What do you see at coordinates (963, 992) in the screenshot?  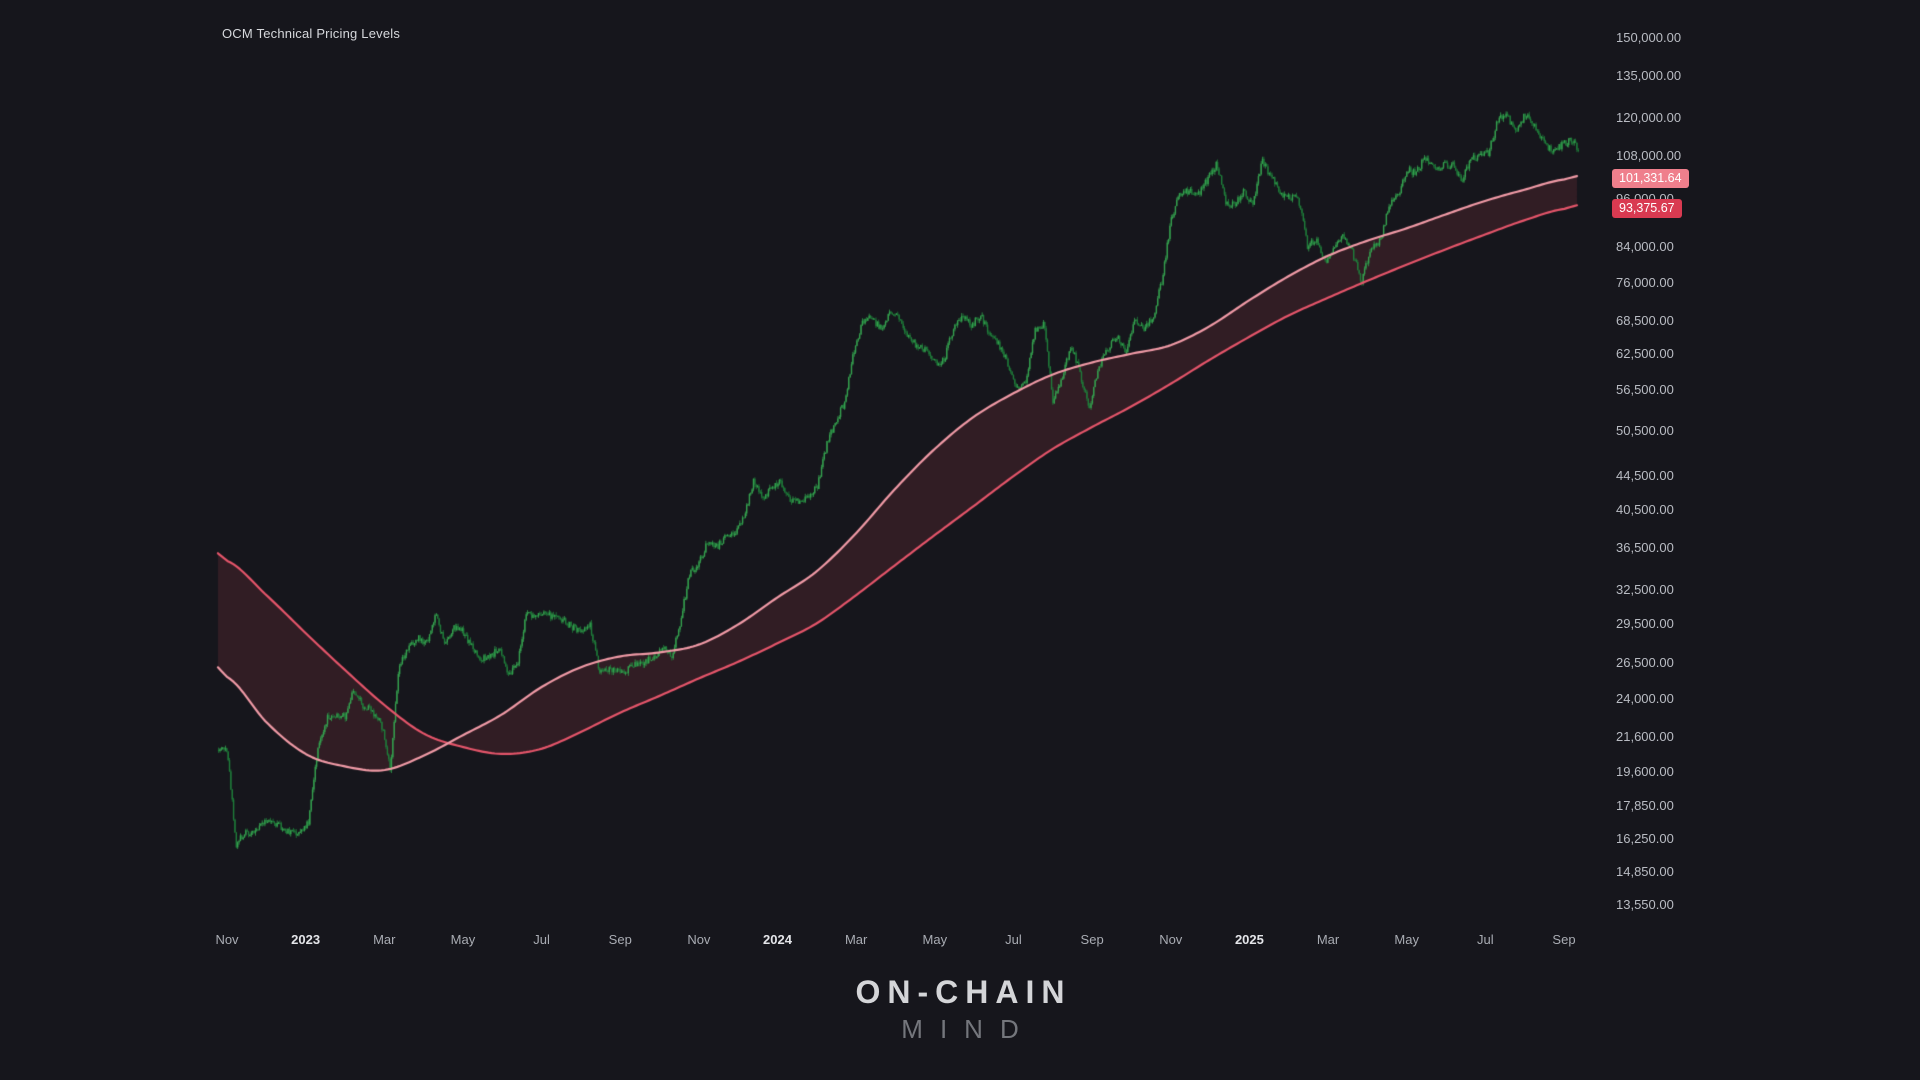 I see `watermark-brand-line1: ON-CHAIN` at bounding box center [963, 992].